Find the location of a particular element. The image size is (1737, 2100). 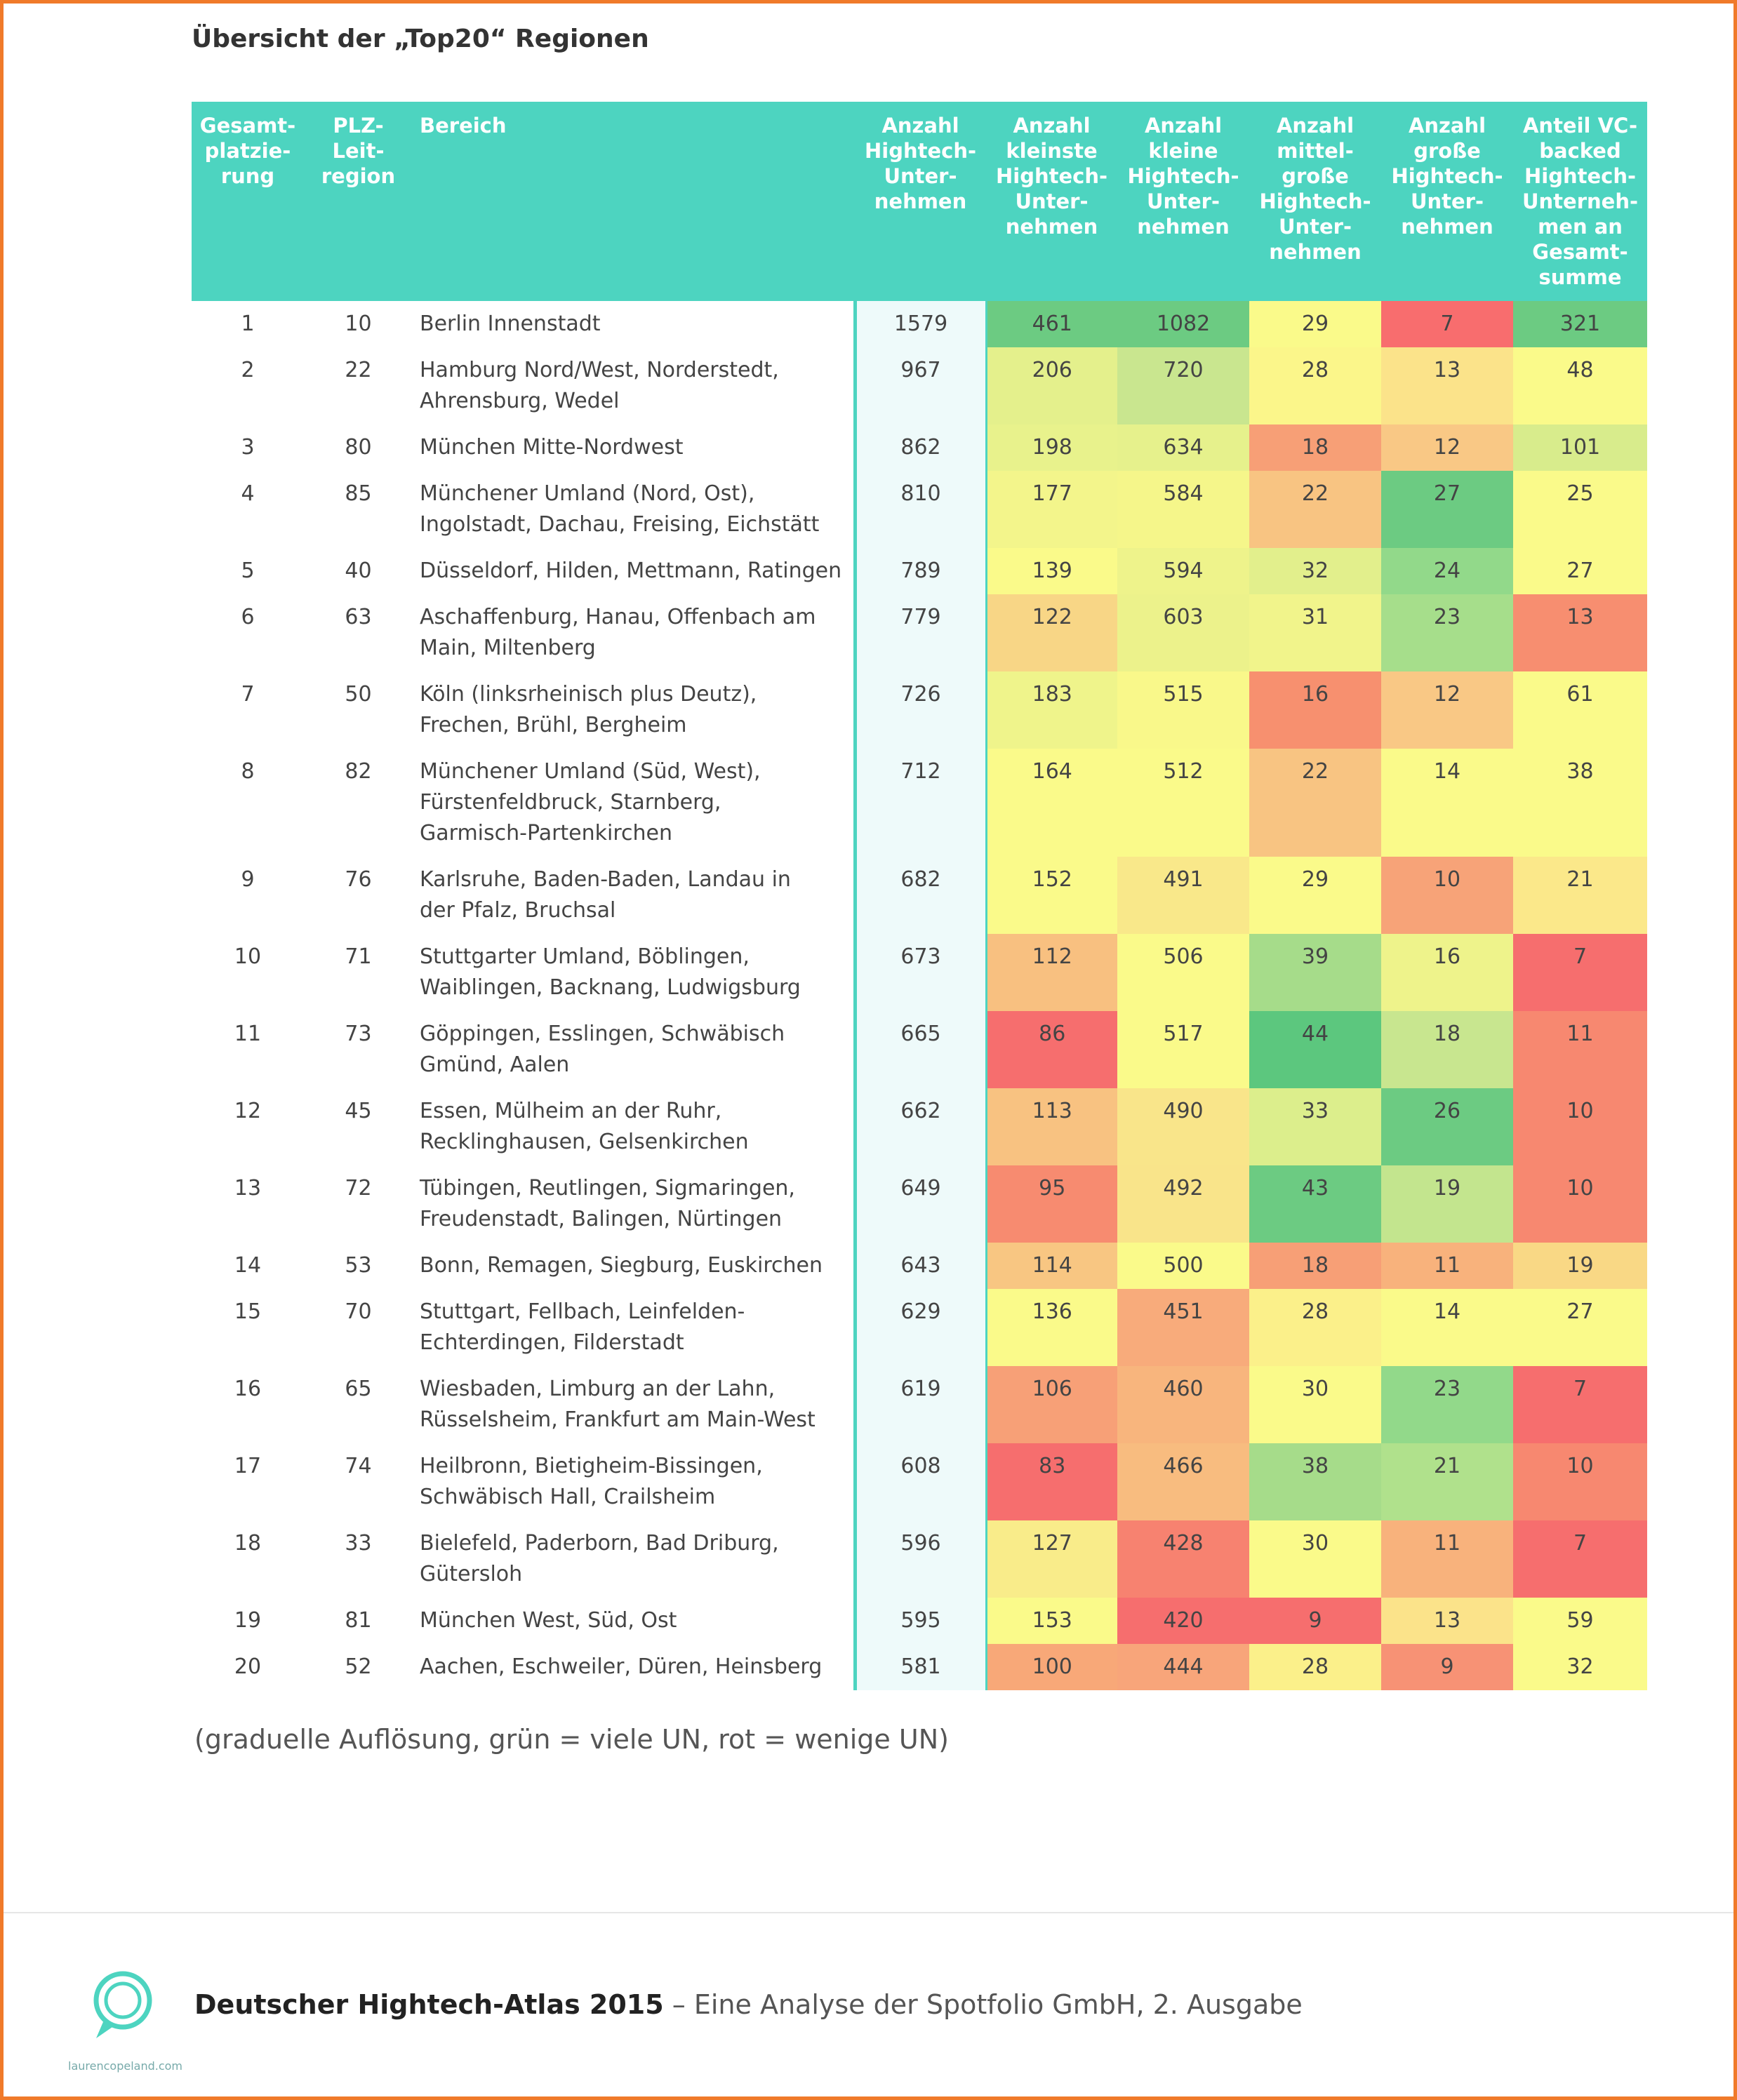

table-cell: Aachen, Eschweiler, Düren, Heinsberg is located at coordinates (621, 1666).